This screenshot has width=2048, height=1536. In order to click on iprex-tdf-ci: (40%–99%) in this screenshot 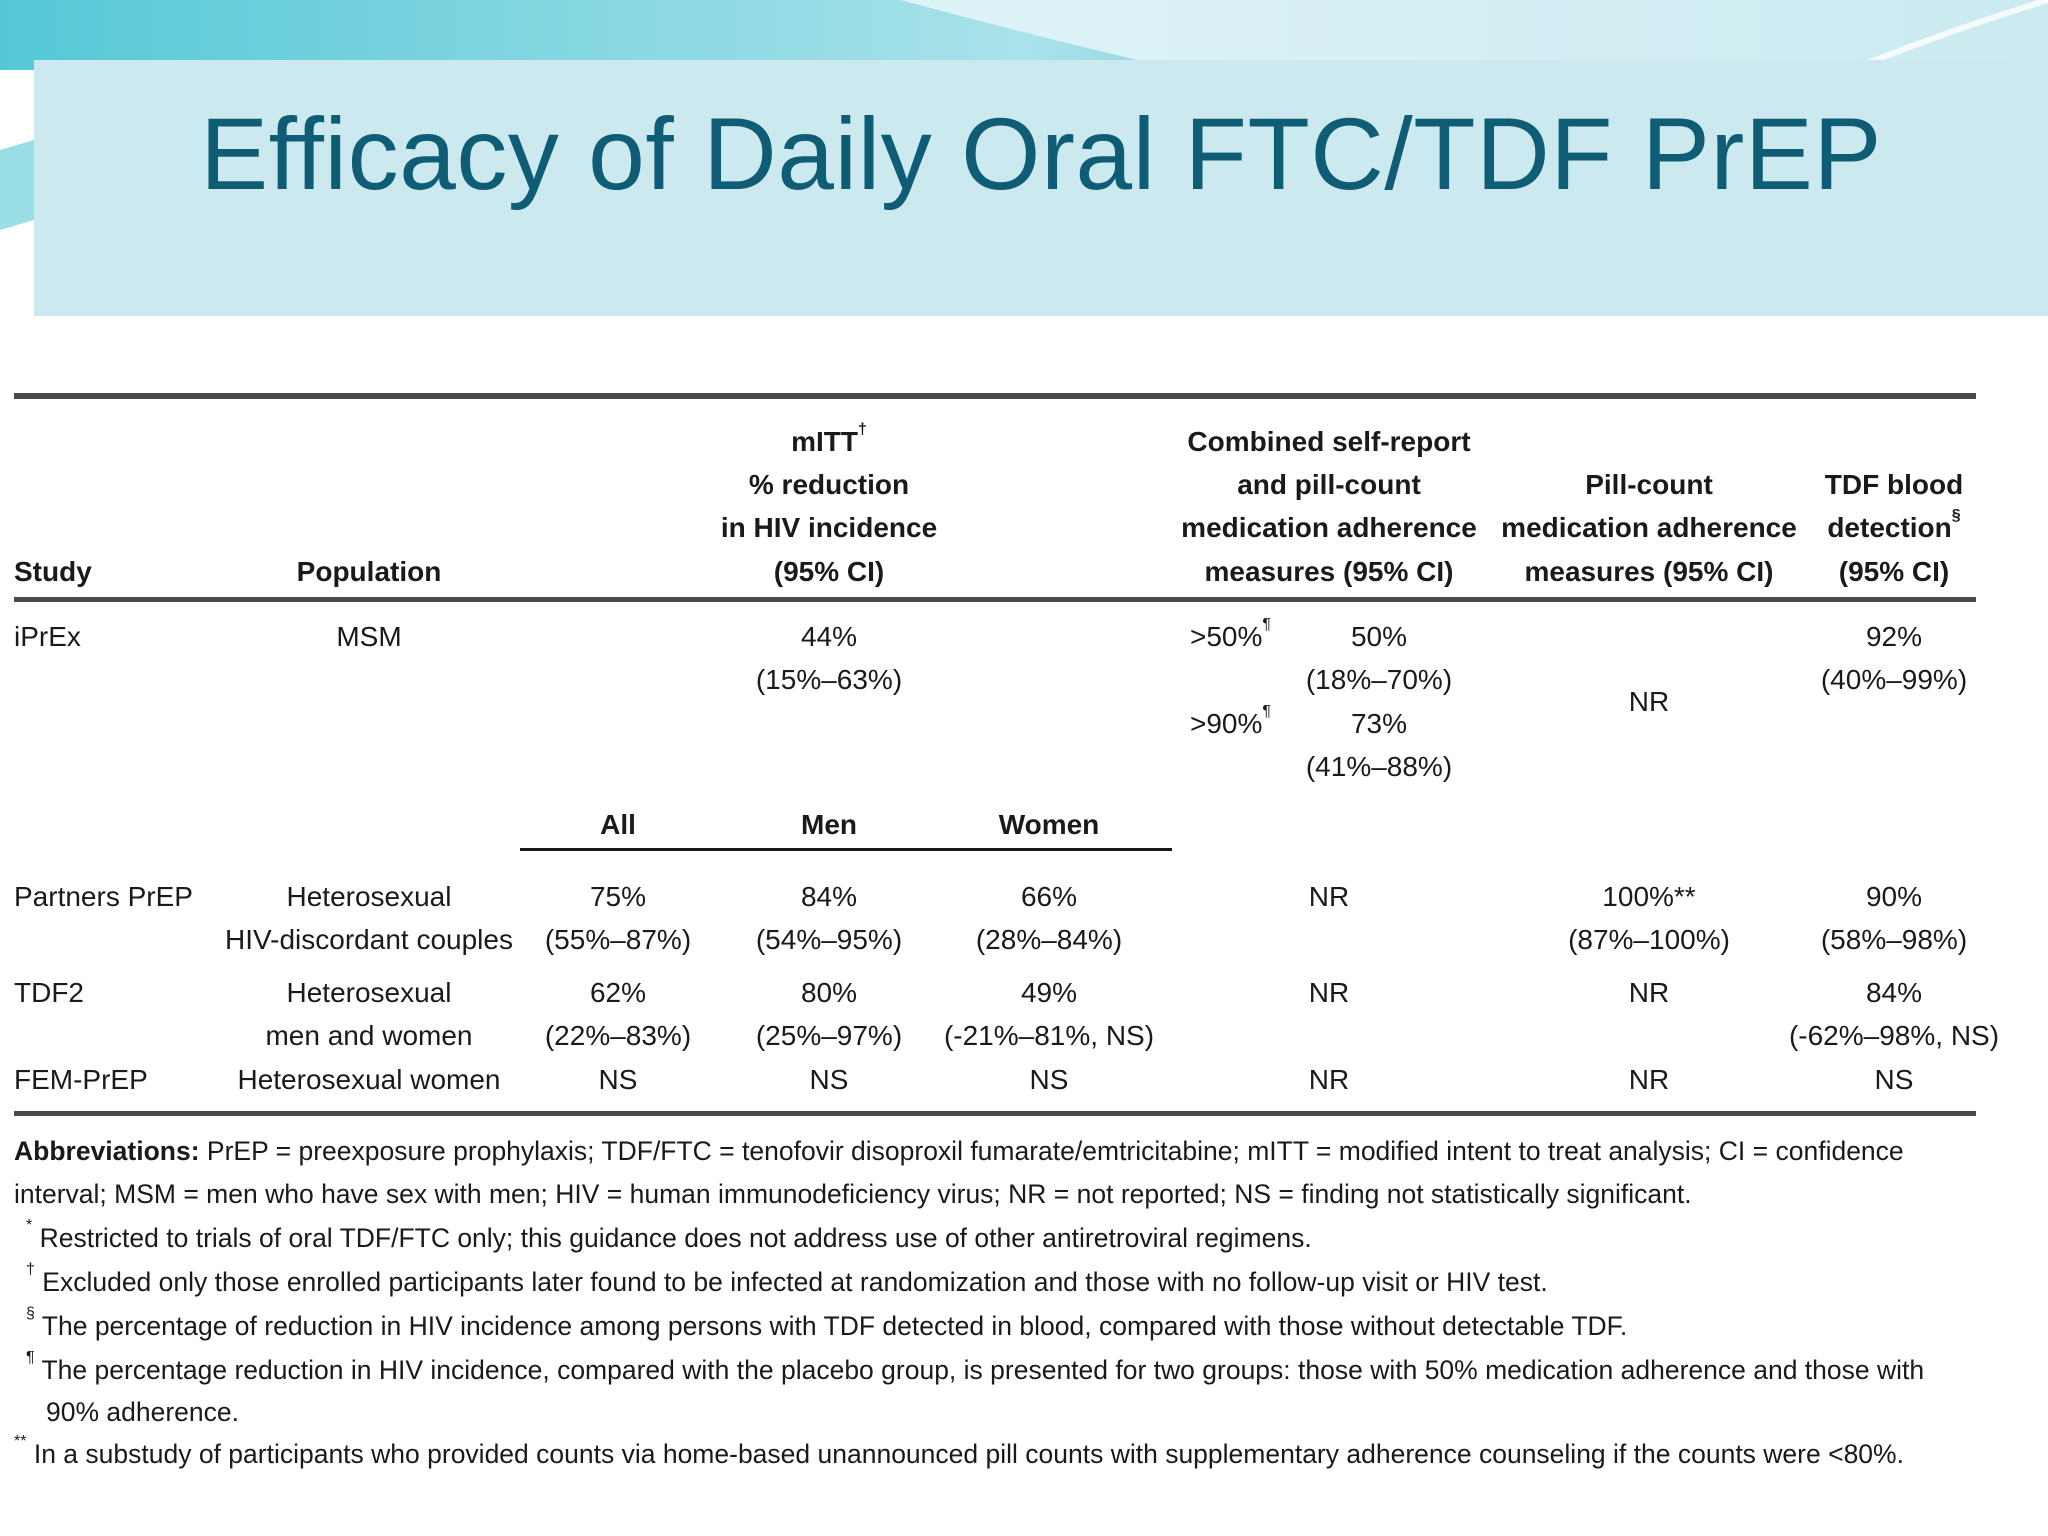, I will do `click(1894, 679)`.